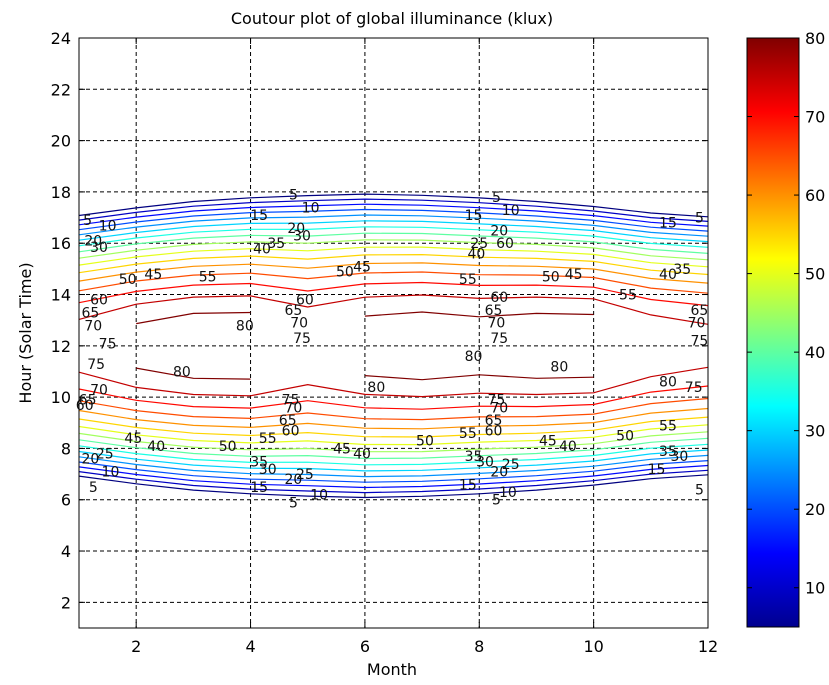 The width and height of the screenshot is (829, 685). I want to click on x-tick-label: 4, so click(250, 646).